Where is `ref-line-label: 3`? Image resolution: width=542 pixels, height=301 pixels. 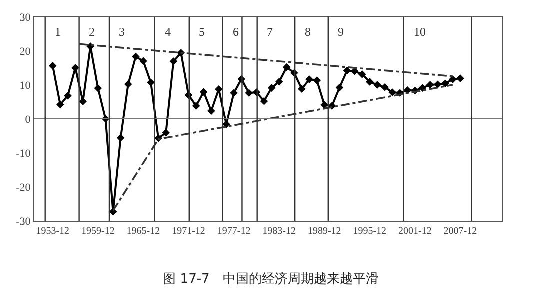 ref-line-label: 3 is located at coordinates (122, 32).